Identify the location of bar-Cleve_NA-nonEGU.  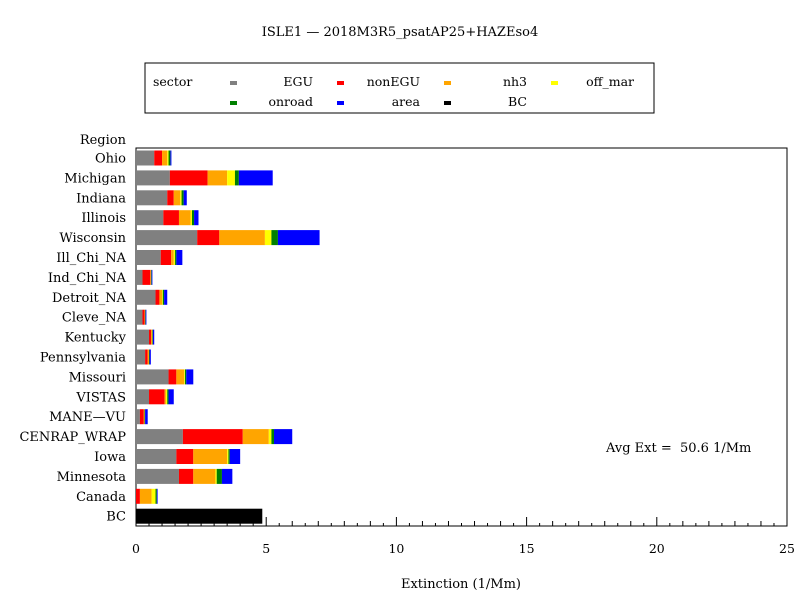
(143, 317).